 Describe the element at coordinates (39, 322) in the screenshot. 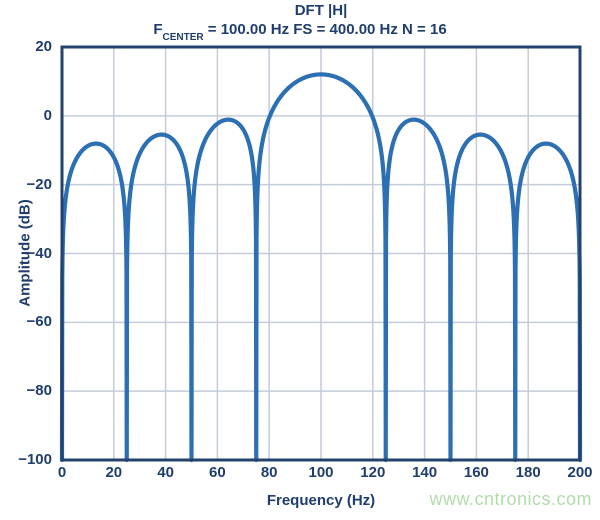

I see `y-tick-label: −60` at that location.